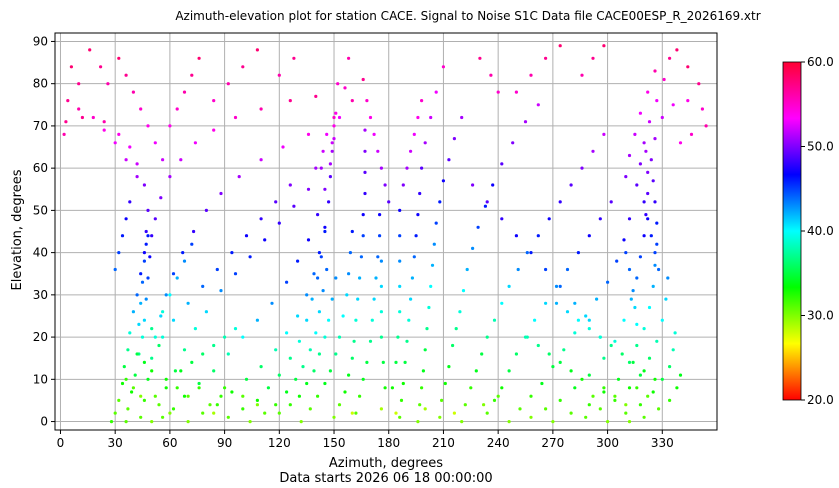 The width and height of the screenshot is (839, 488). Describe the element at coordinates (498, 443) in the screenshot. I see `x-tick-label: 240` at that location.